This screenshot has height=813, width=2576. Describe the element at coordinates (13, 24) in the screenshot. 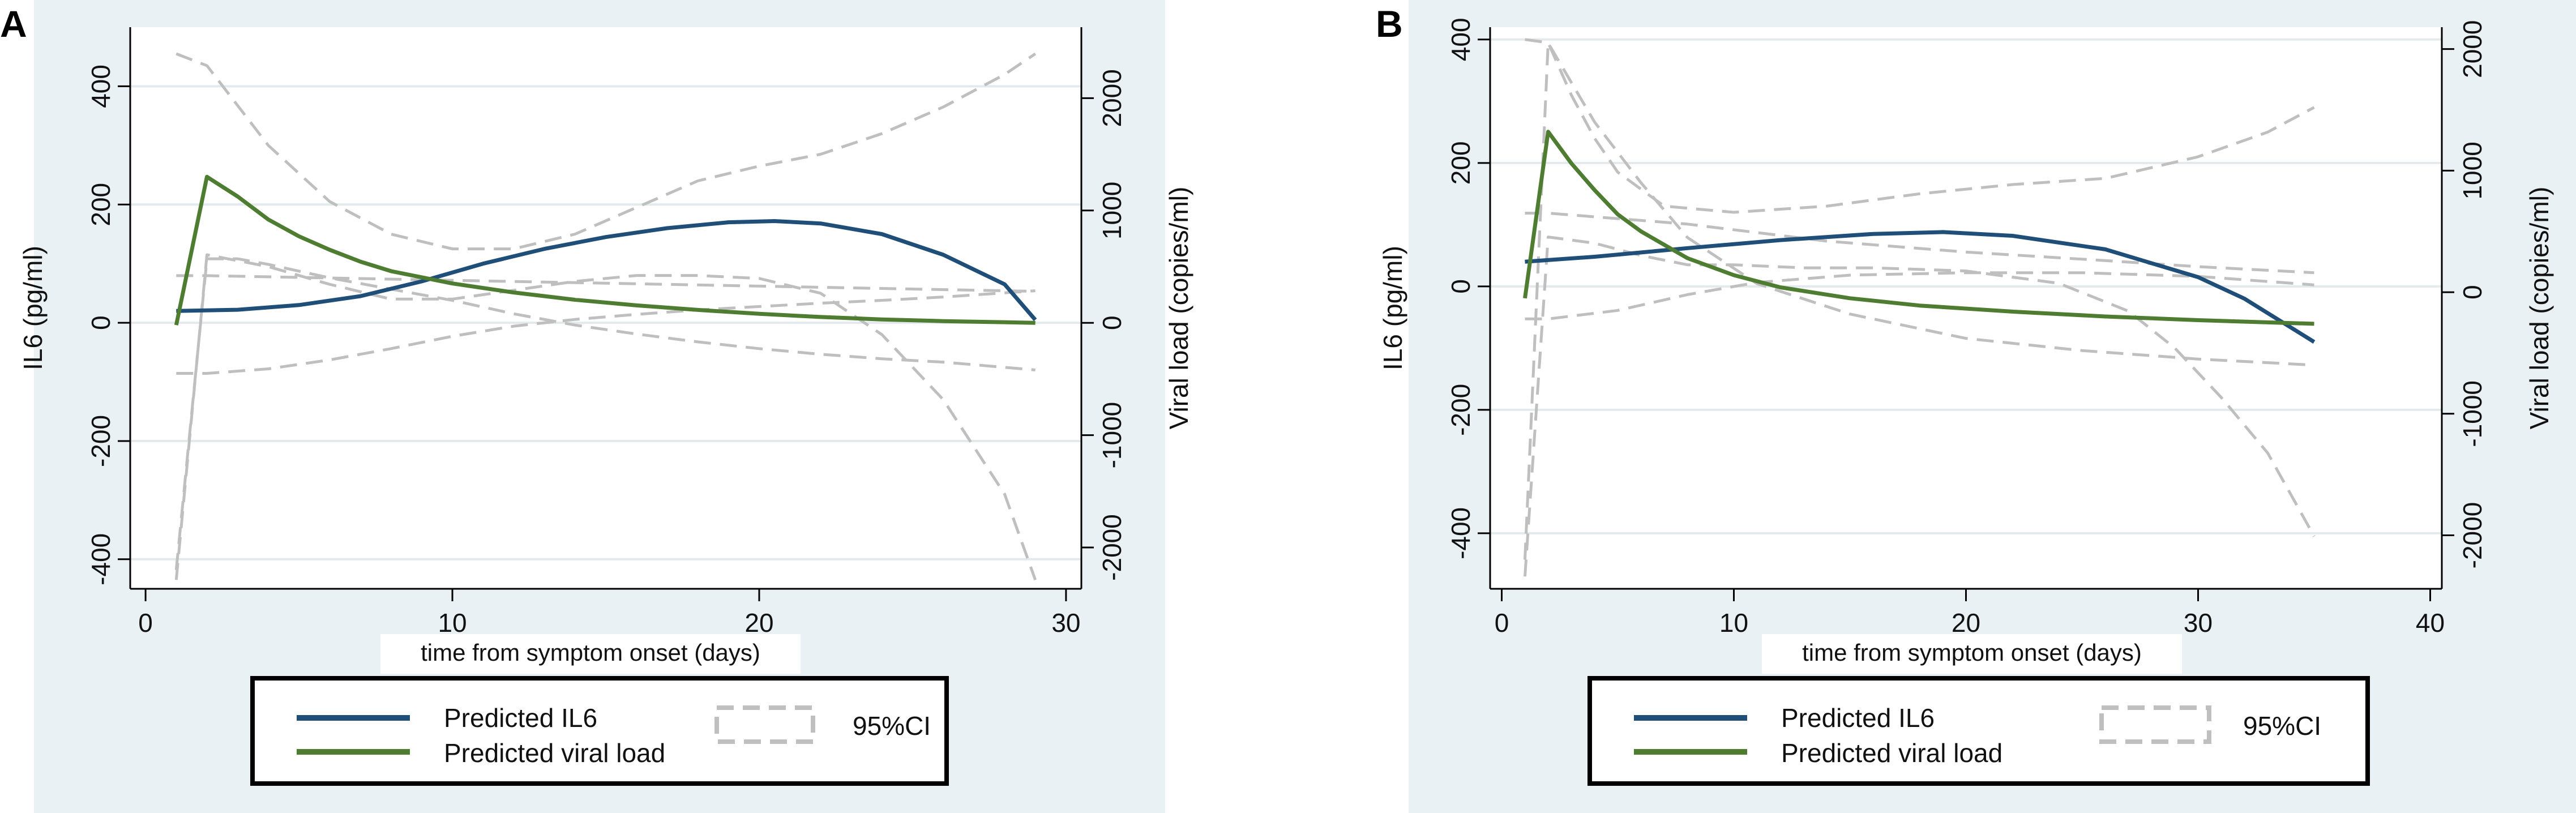

I see `panel-label: A` at that location.